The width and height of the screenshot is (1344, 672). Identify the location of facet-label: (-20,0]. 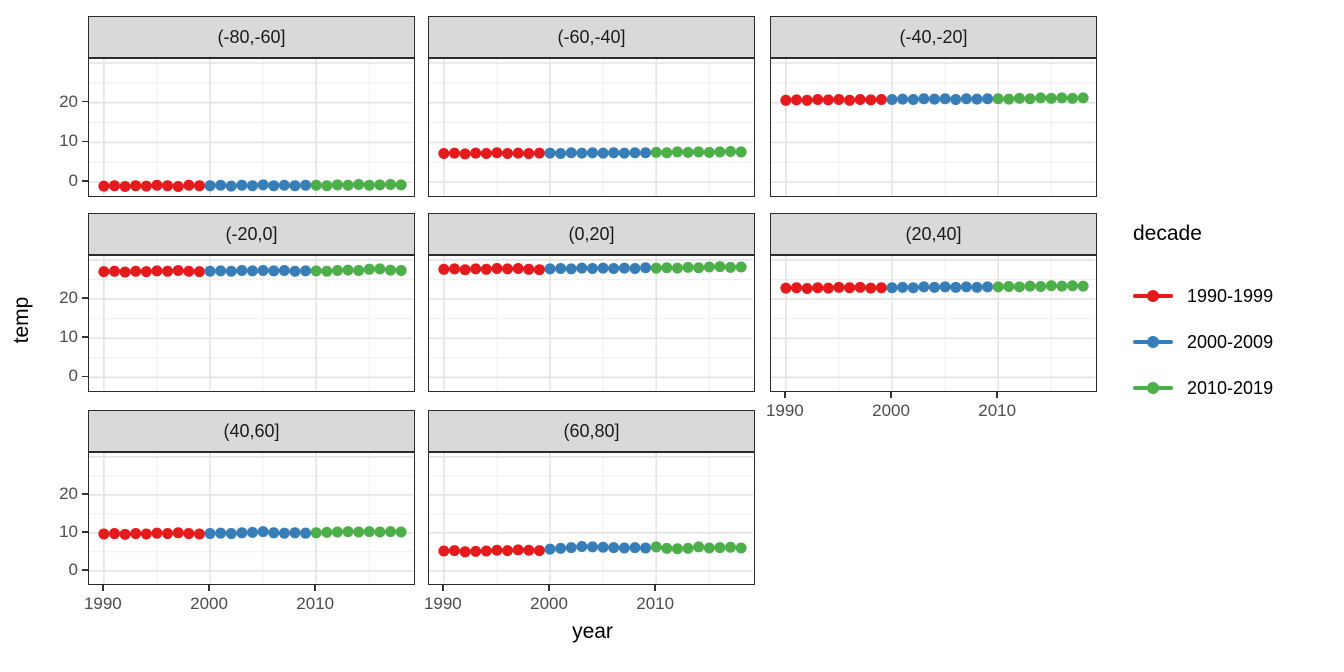
(251, 233).